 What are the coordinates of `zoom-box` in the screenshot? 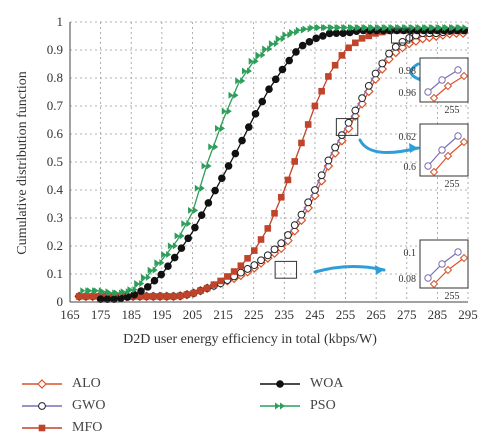 It's located at (347, 127).